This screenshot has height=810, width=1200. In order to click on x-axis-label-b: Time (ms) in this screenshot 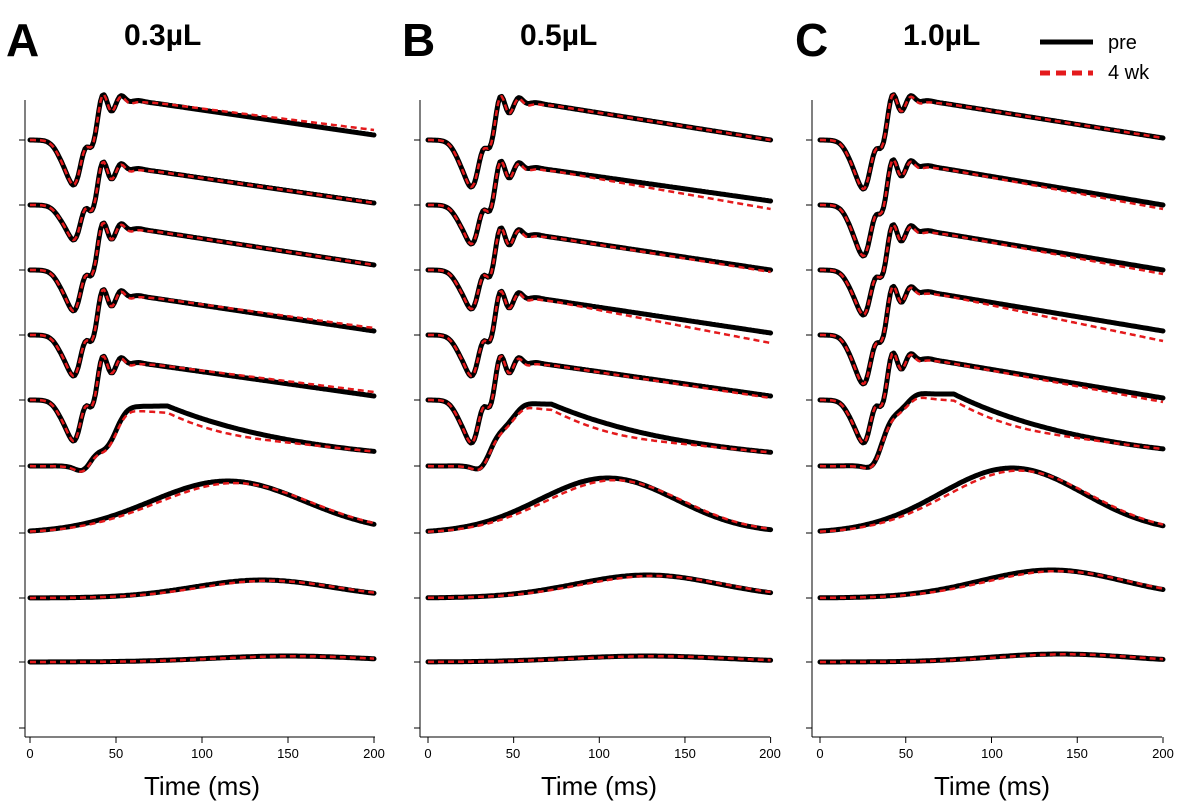, I will do `click(599, 786)`.